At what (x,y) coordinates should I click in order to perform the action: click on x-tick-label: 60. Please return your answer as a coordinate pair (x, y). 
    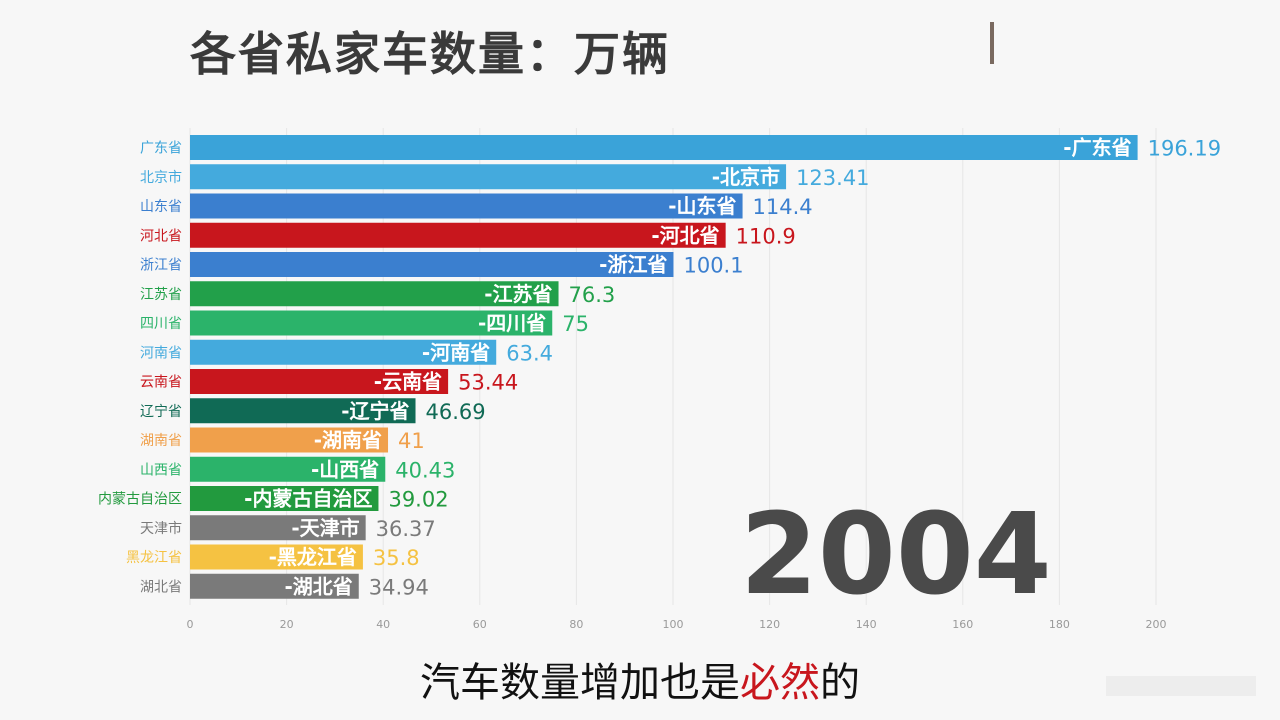
    Looking at the image, I should click on (480, 624).